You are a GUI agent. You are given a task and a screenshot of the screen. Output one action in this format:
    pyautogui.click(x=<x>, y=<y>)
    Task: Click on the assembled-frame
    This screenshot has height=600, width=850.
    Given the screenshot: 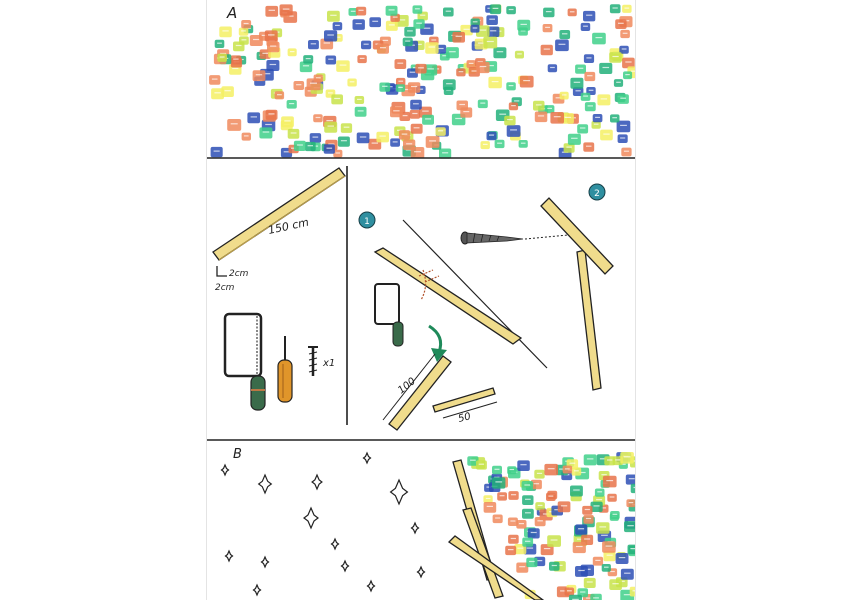 What is the action you would take?
    pyautogui.click(x=577, y=294)
    